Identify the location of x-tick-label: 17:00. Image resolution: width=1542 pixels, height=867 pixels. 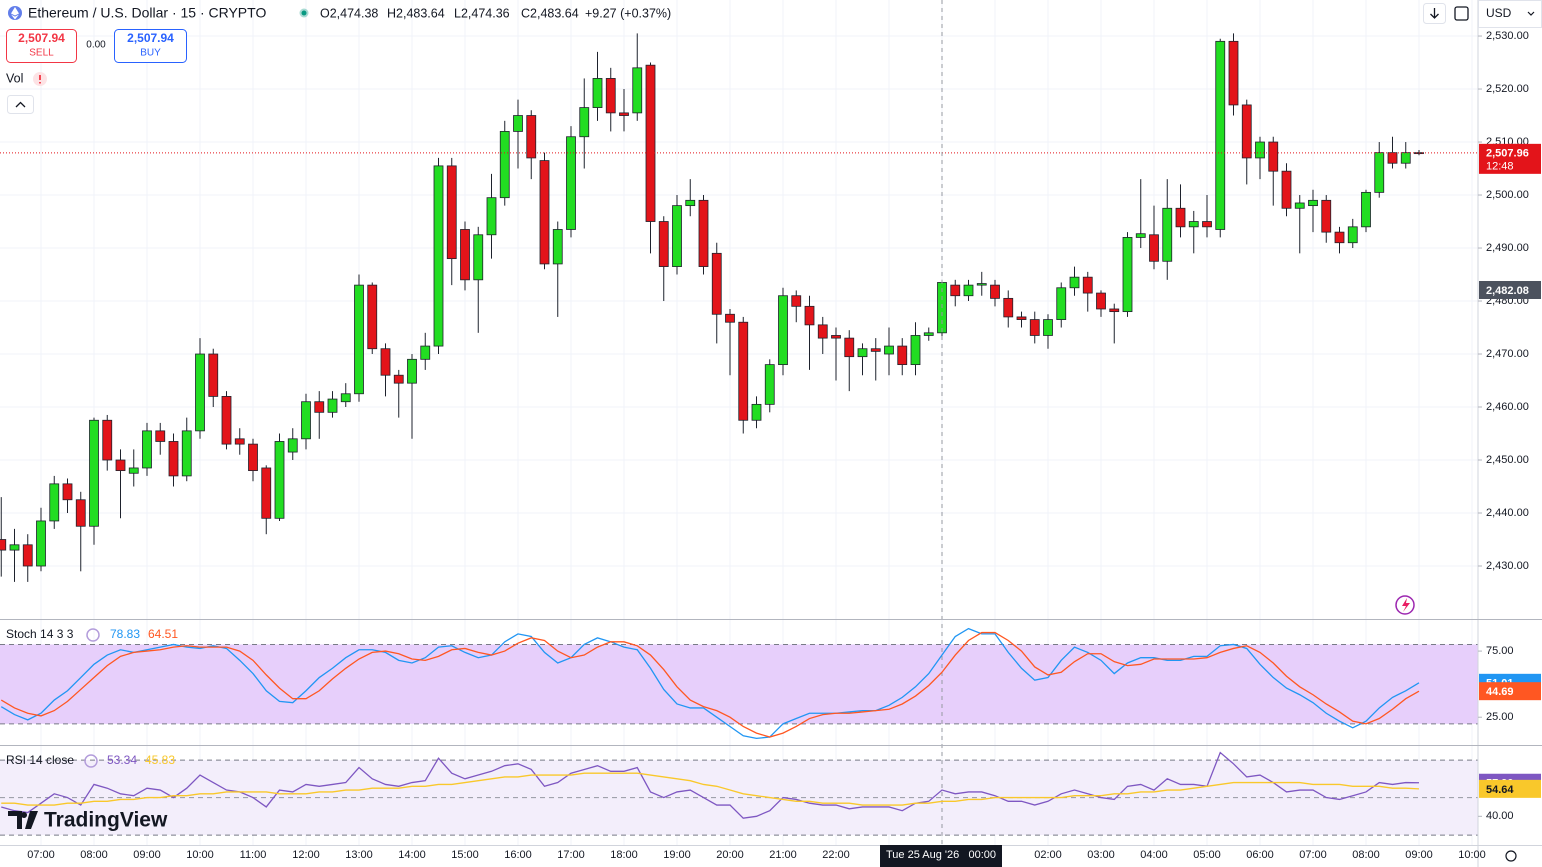
(571, 855).